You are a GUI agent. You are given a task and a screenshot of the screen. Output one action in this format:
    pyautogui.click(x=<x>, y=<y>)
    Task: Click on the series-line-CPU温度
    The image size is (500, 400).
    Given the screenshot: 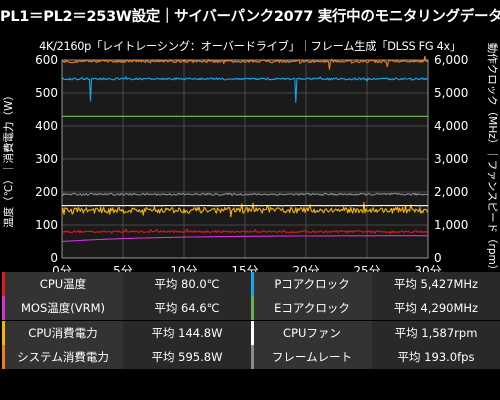 What is the action you would take?
    pyautogui.click(x=244, y=231)
    